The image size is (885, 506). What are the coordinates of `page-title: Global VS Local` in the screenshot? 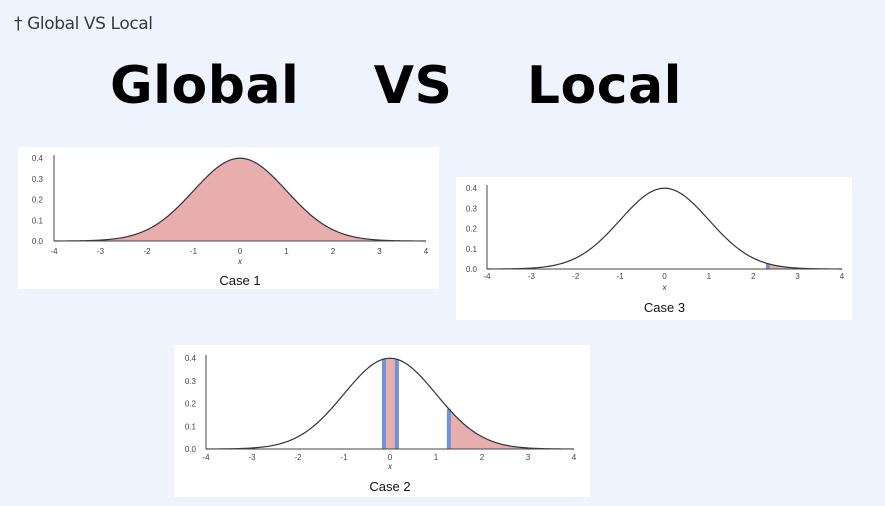 It's located at (396, 86).